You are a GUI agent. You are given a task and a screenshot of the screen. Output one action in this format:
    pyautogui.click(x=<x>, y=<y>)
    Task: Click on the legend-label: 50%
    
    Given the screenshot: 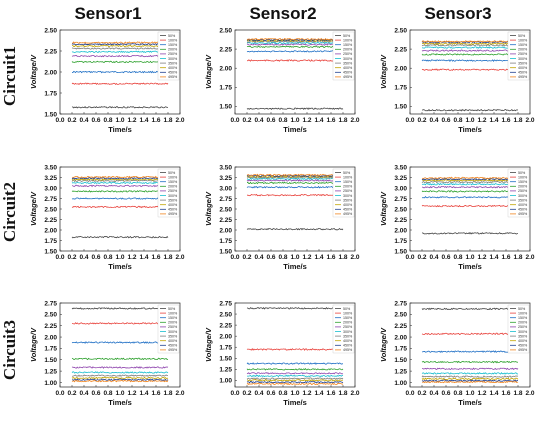 What is the action you would take?
    pyautogui.click(x=347, y=173)
    